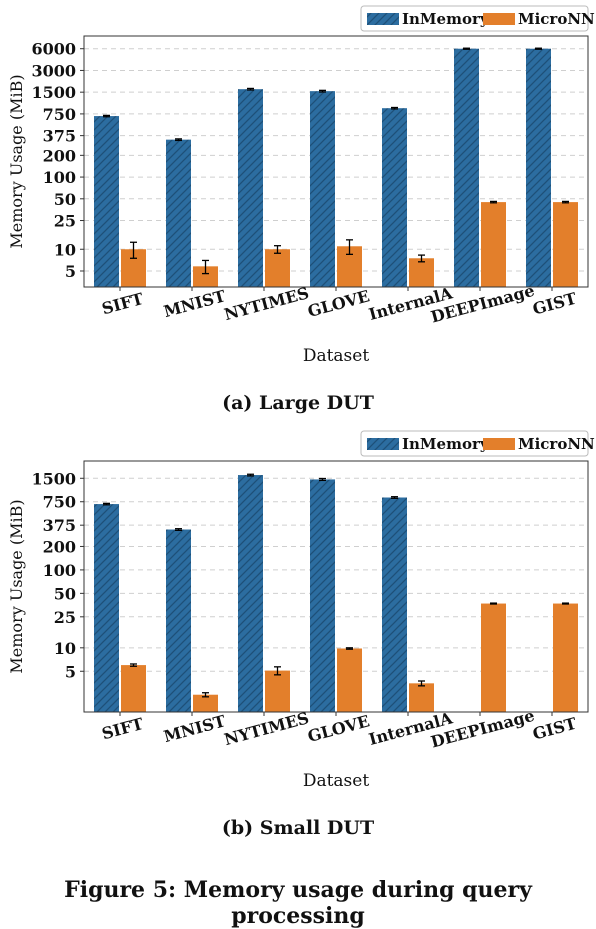 Image resolution: width=596 pixels, height=929 pixels. Describe the element at coordinates (133, 688) in the screenshot. I see `bar-micronn-sift` at that location.